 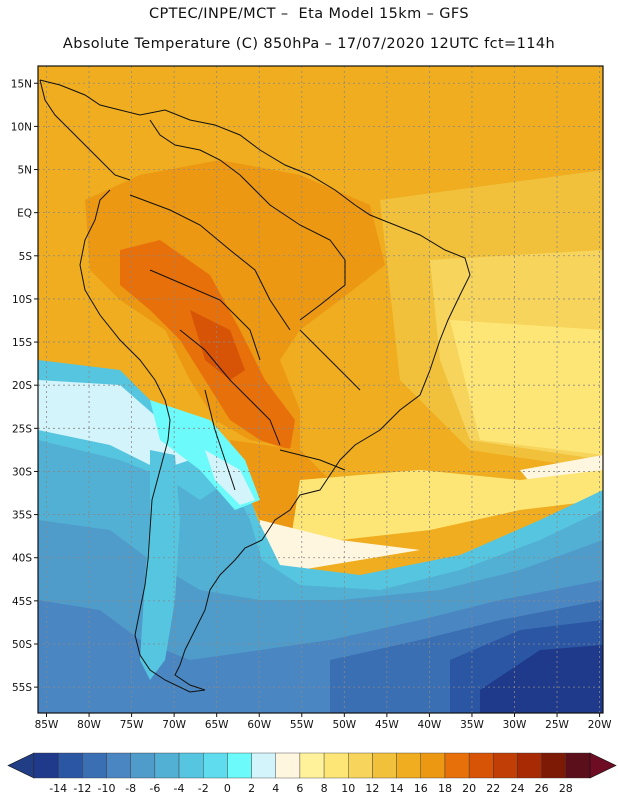 What do you see at coordinates (324, 788) in the screenshot?
I see `colorbar-label: 8` at bounding box center [324, 788].